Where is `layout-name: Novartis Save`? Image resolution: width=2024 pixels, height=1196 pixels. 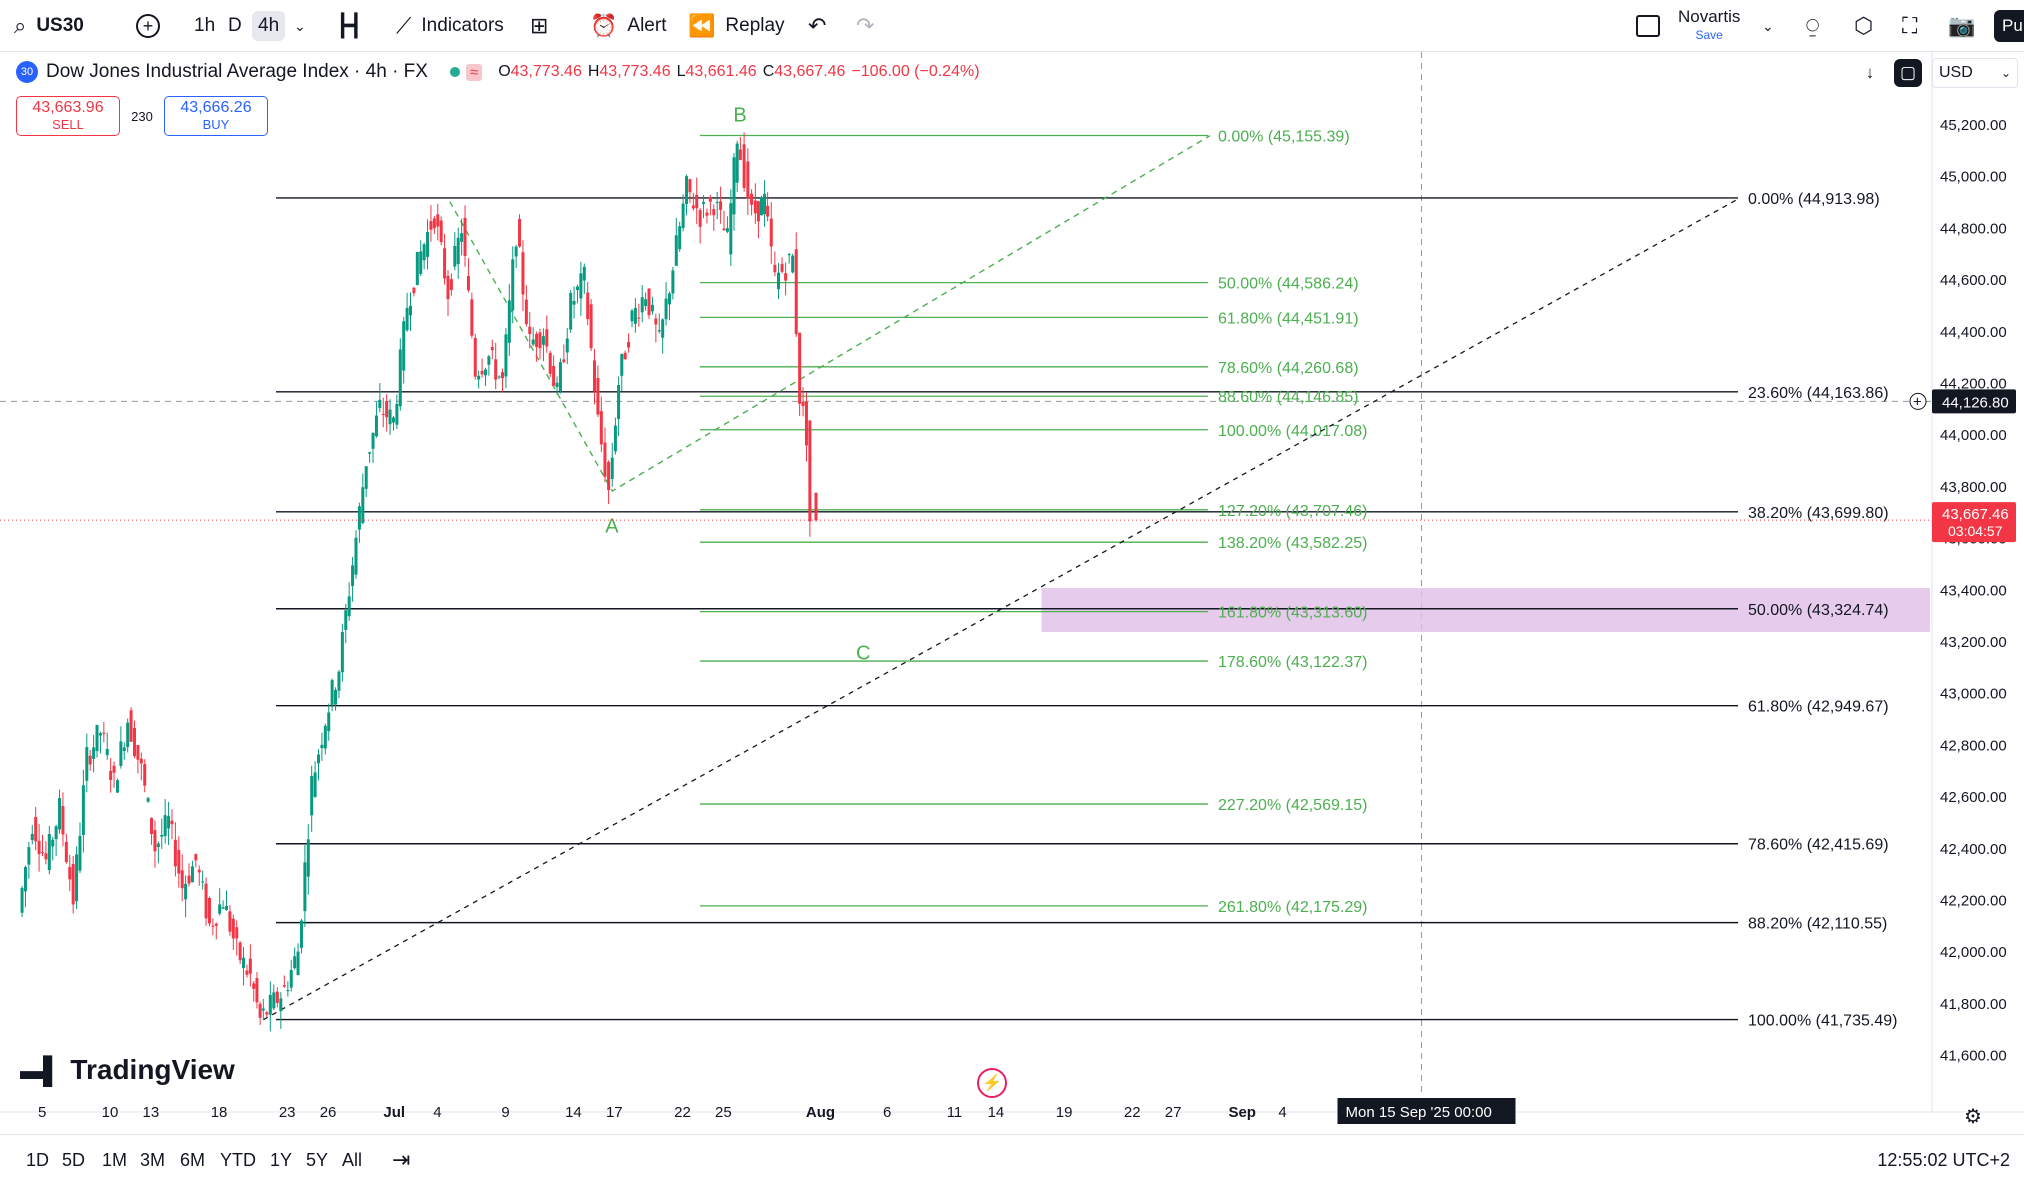 layout-name: Novartis Save is located at coordinates (1709, 25).